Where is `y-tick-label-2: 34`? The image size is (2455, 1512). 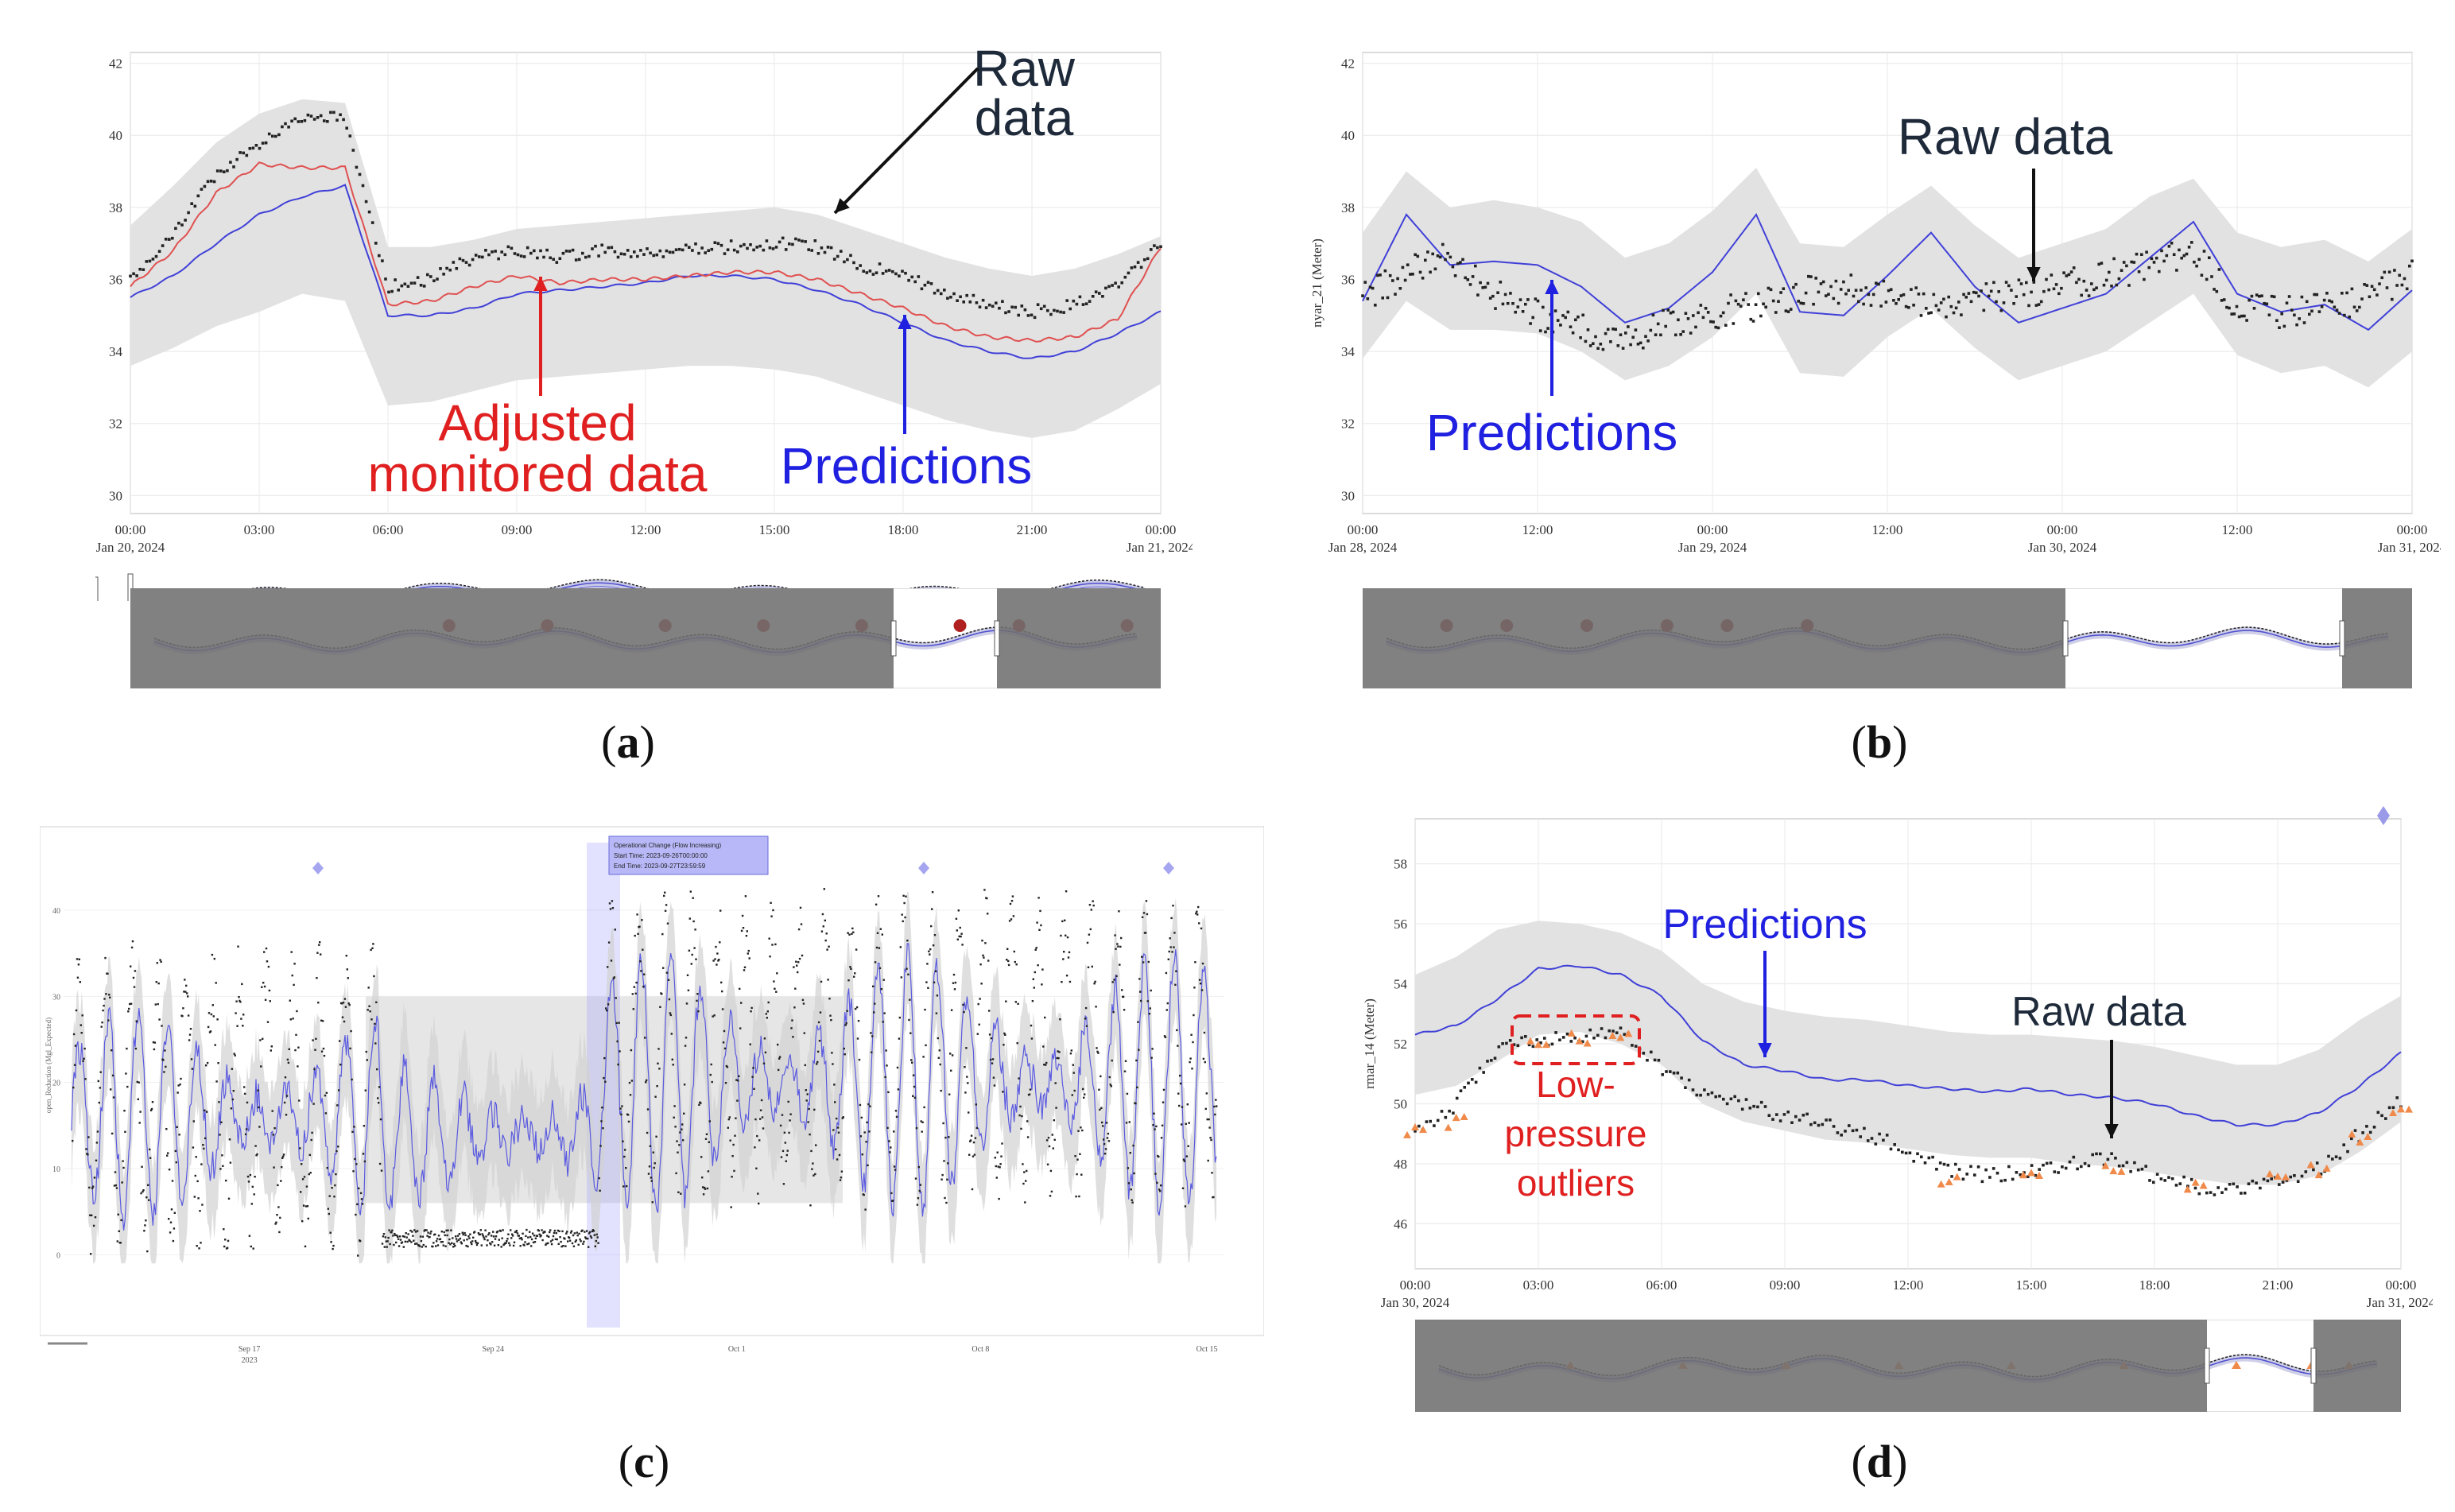
y-tick-label-2: 34 is located at coordinates (116, 351).